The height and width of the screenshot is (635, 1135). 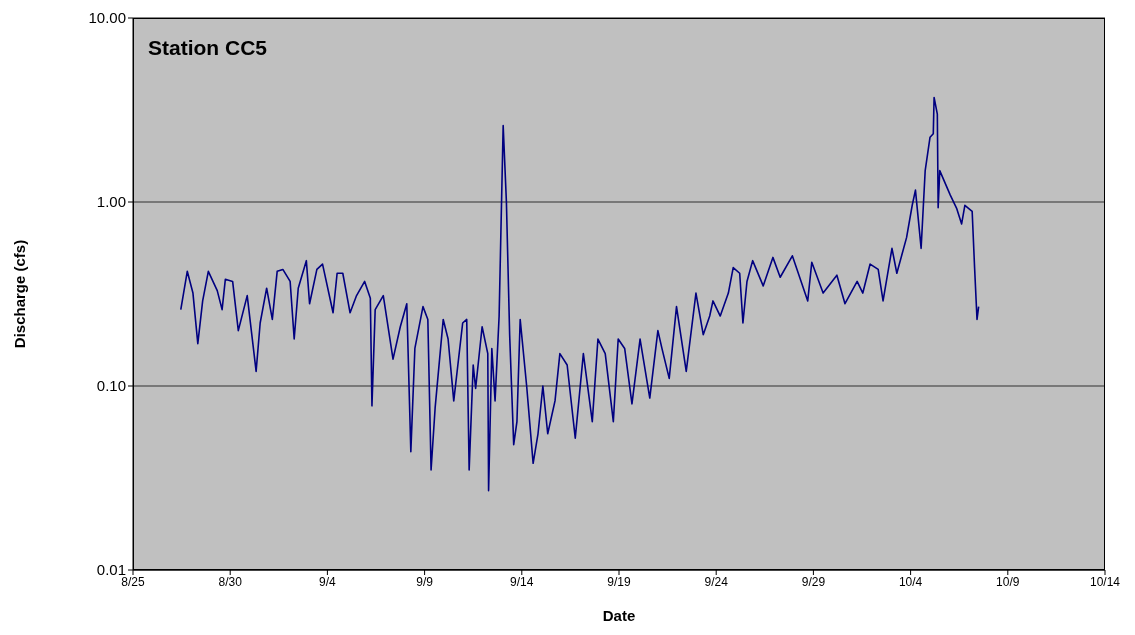 I want to click on x-tick-label: 9/9, so click(x=425, y=581).